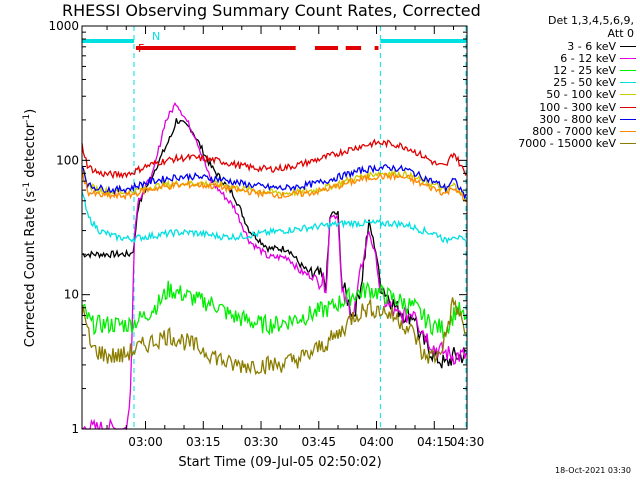  I want to click on flare-flag-label: F, so click(141, 48).